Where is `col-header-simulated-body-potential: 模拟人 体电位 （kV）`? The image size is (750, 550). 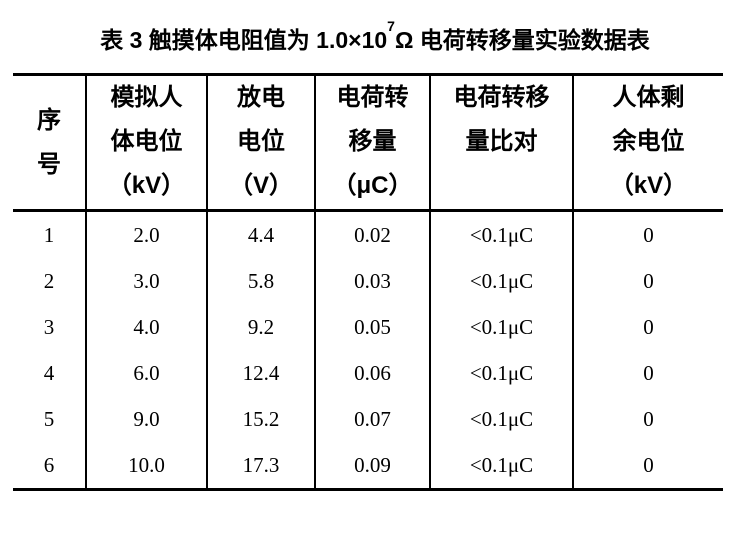 col-header-simulated-body-potential: 模拟人 体电位 （kV） is located at coordinates (146, 143).